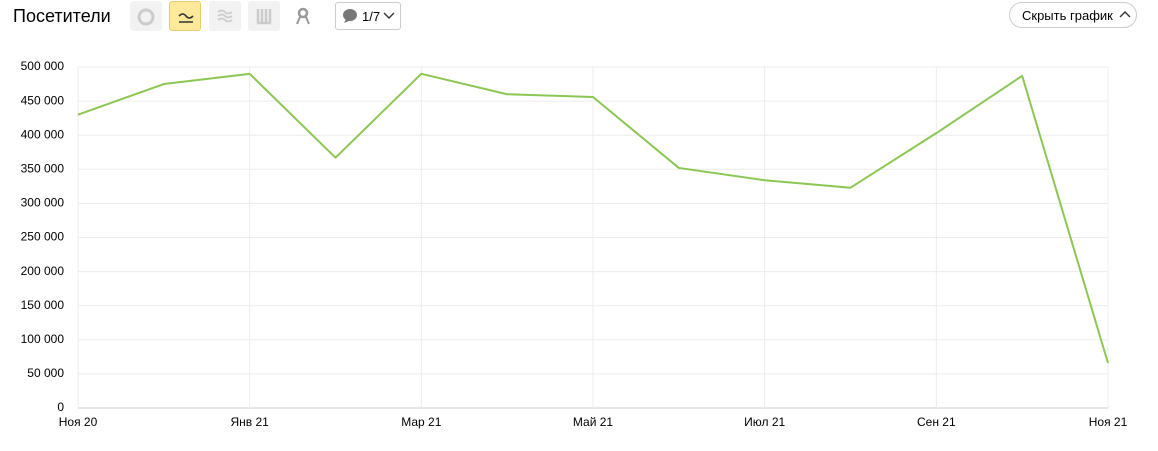 Image resolution: width=1158 pixels, height=451 pixels. Describe the element at coordinates (185, 16) in the screenshot. I see `line-chart-button` at that location.